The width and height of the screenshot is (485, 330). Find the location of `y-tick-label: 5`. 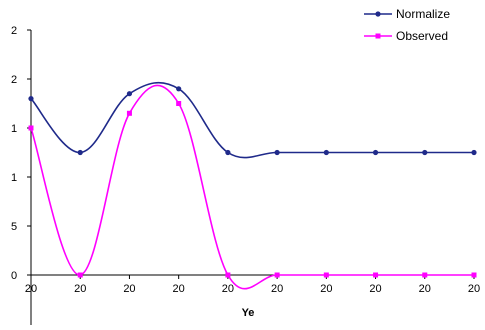

y-tick-label: 5 is located at coordinates (14, 227).